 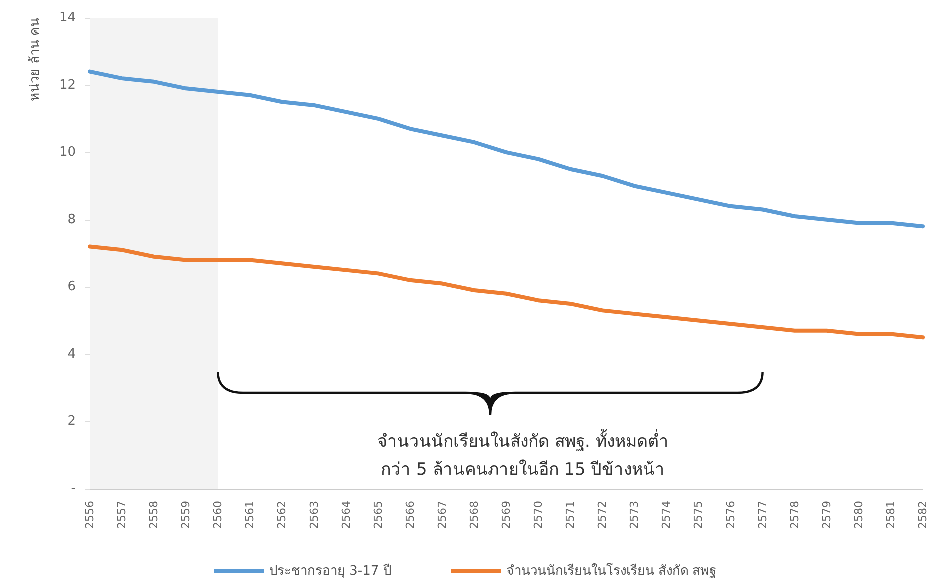 I want to click on x-tick-label: 2557, so click(x=122, y=515).